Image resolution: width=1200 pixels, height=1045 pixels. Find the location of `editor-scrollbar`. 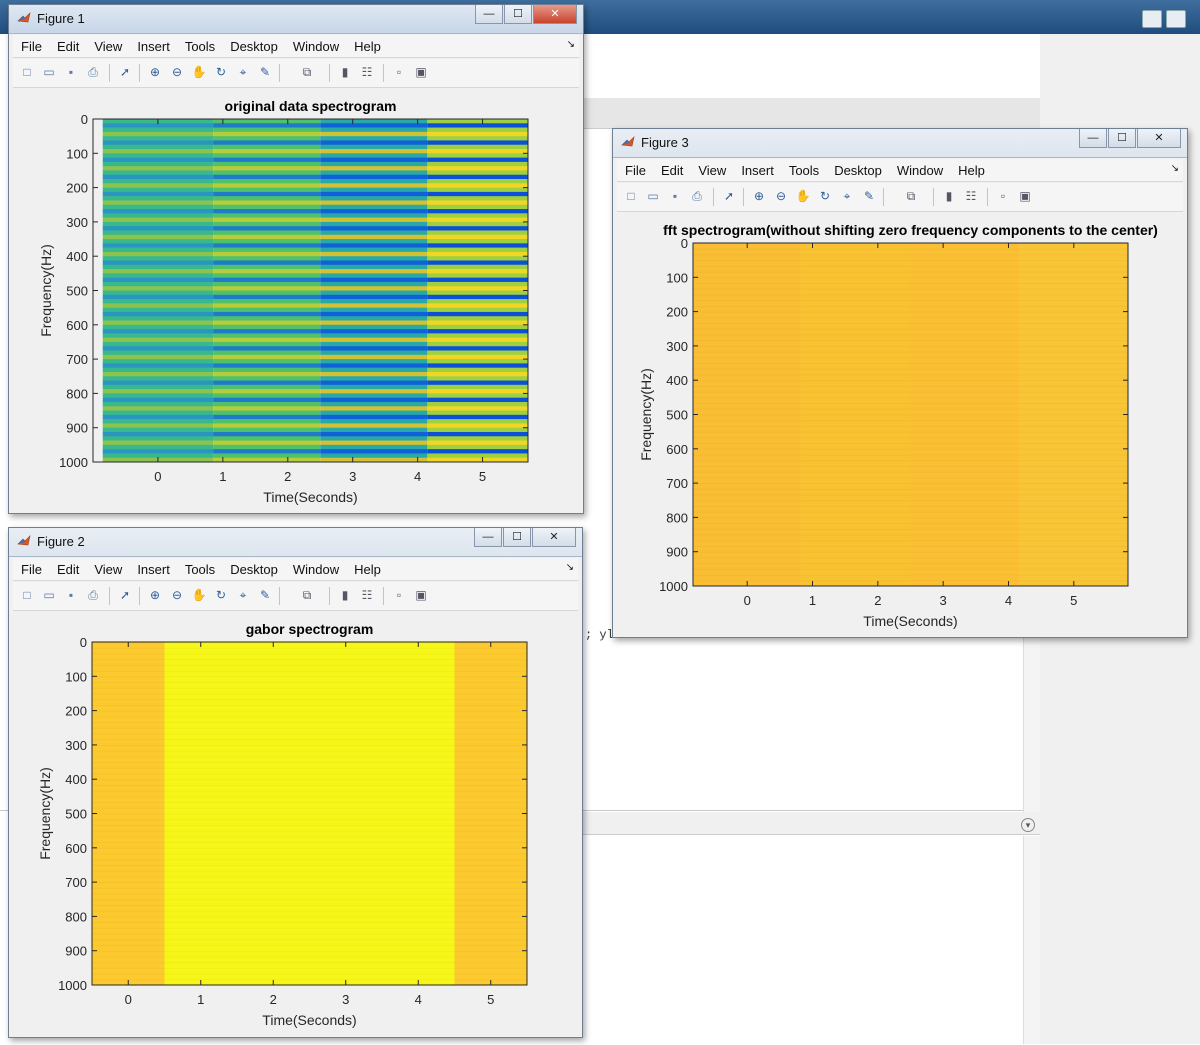

editor-scrollbar is located at coordinates (1031, 724).